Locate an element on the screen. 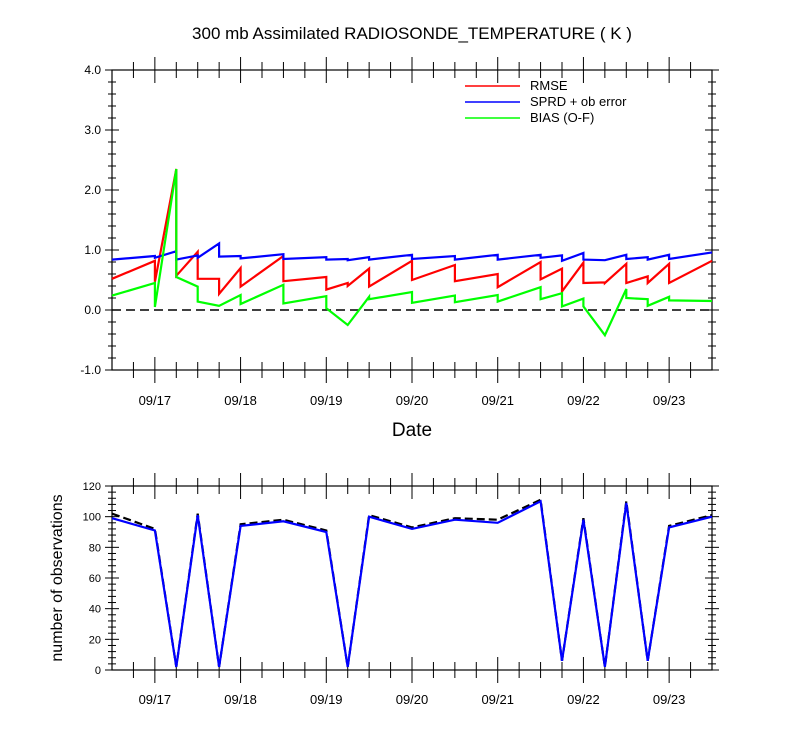  y-tick-label: 100 is located at coordinates (92, 518).